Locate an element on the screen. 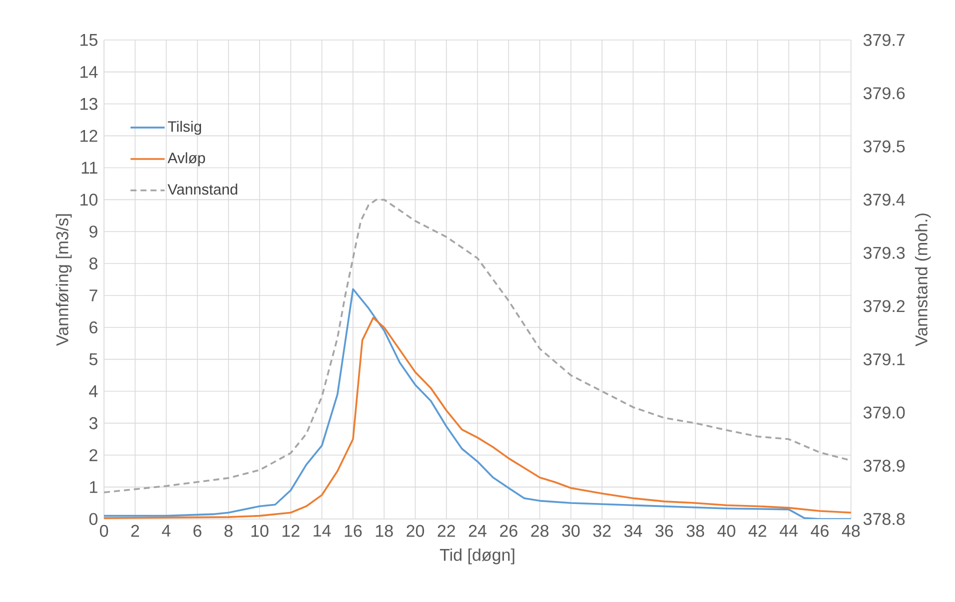  x-tick-label: 42 is located at coordinates (757, 530).